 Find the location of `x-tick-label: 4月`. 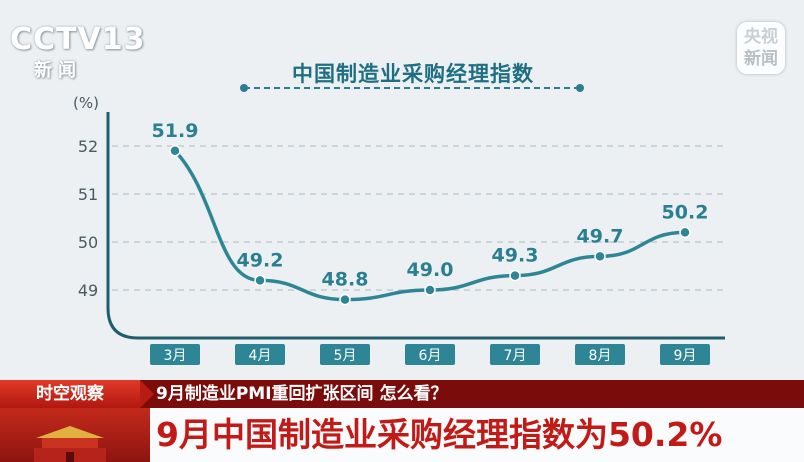

x-tick-label: 4月 is located at coordinates (260, 356).